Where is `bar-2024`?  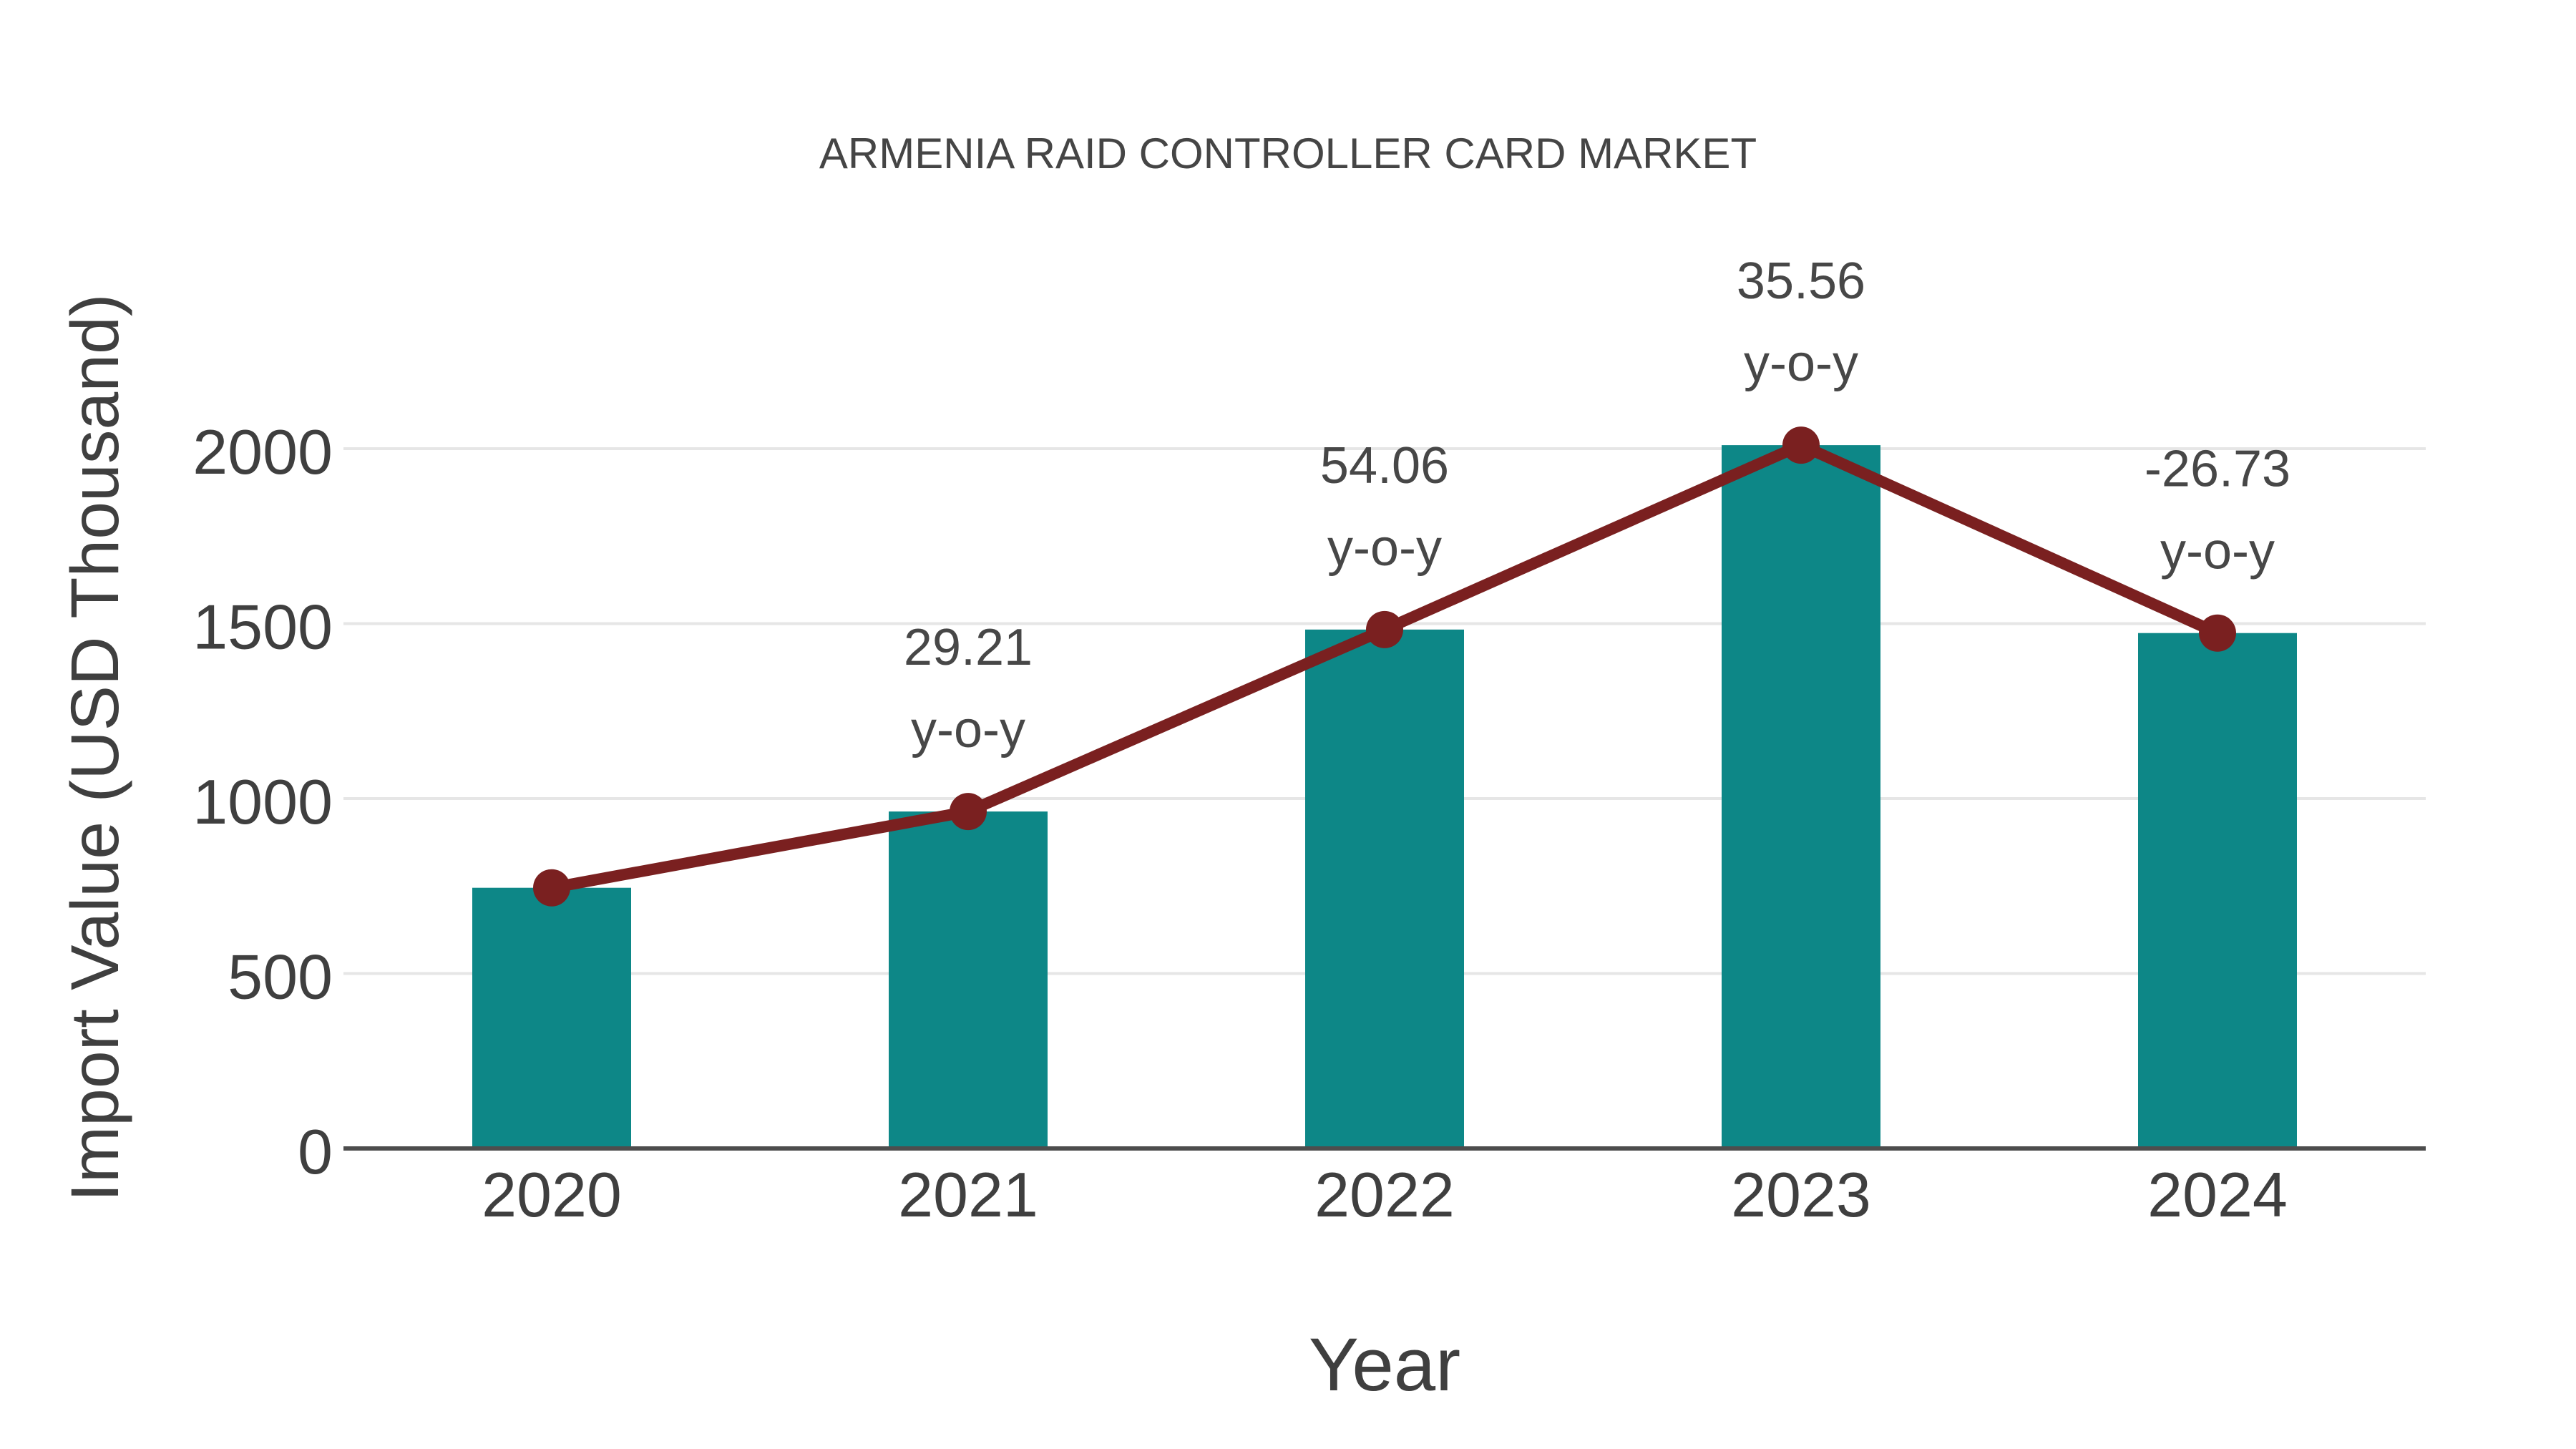
bar-2024 is located at coordinates (2217, 890).